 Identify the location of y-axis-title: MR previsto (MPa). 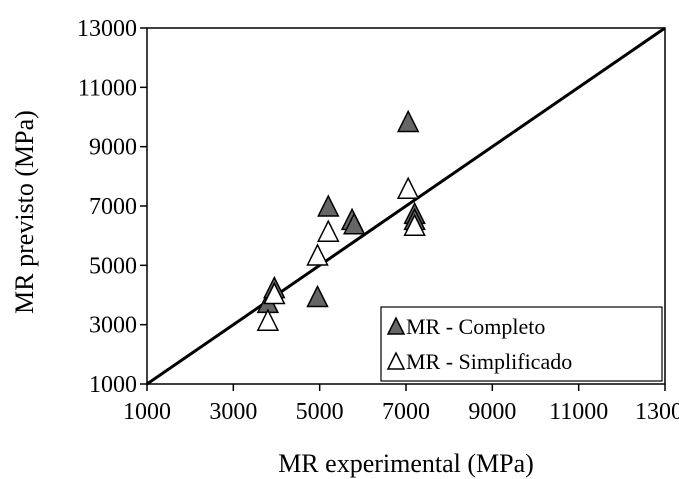
(24, 212).